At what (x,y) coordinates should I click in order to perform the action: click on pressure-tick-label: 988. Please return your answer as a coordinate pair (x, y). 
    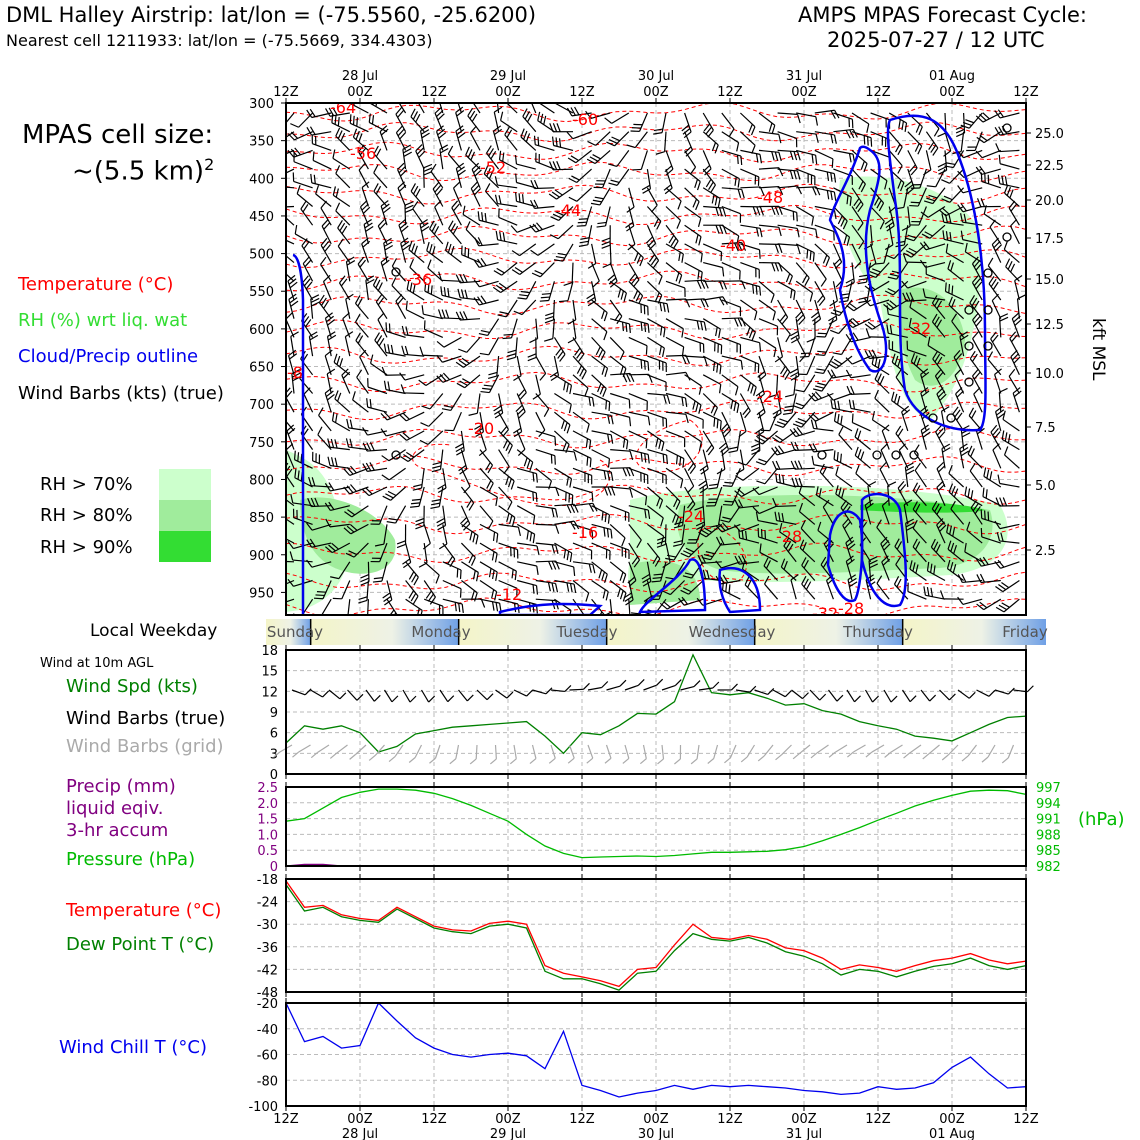
    Looking at the image, I should click on (1048, 835).